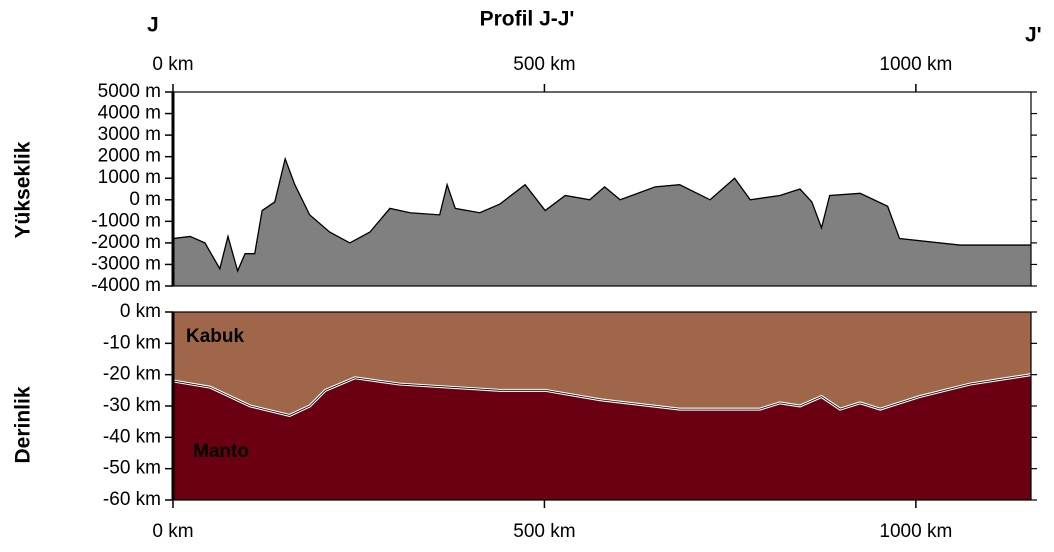 The image size is (1054, 552). I want to click on y-tick-label: -30 km, so click(132, 405).